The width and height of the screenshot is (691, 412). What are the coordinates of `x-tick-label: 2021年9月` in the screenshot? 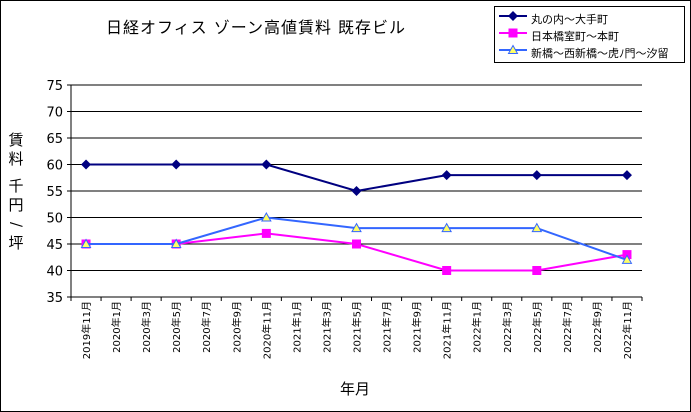 It's located at (417, 327).